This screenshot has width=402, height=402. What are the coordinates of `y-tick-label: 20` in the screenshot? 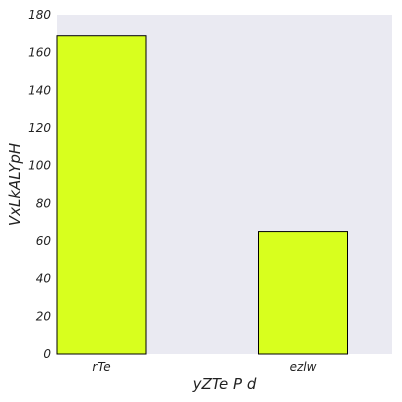 It's located at (44, 316).